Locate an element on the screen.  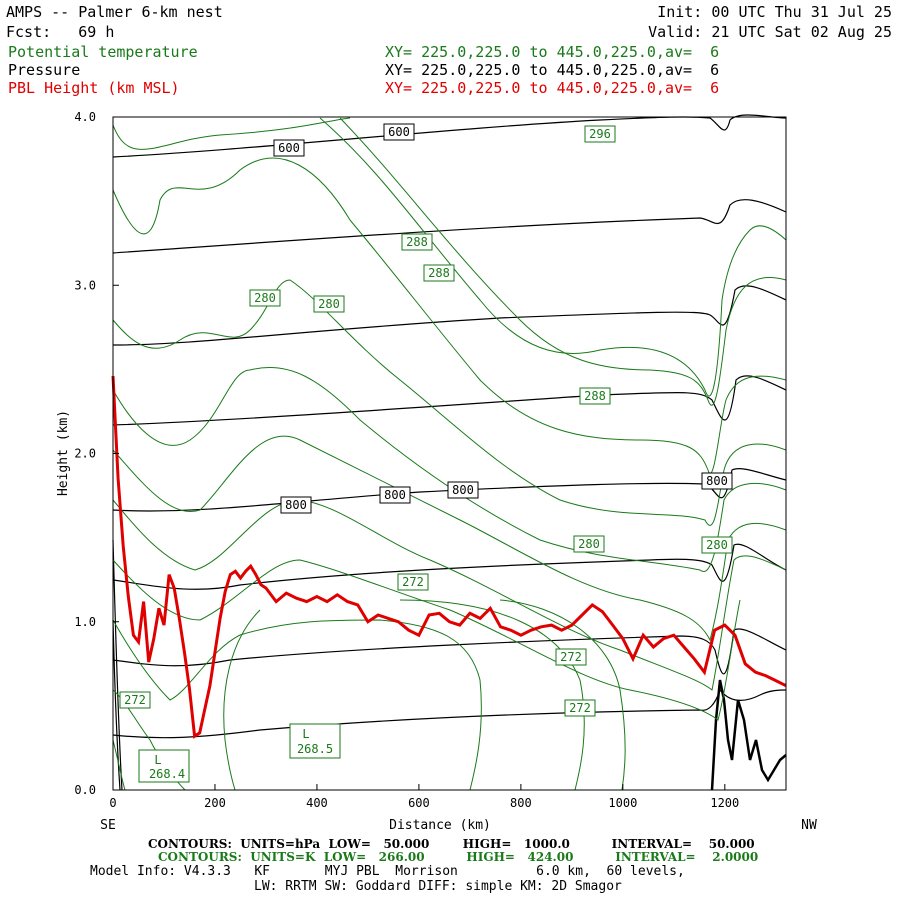
x-tick-label: 600 is located at coordinates (419, 803).